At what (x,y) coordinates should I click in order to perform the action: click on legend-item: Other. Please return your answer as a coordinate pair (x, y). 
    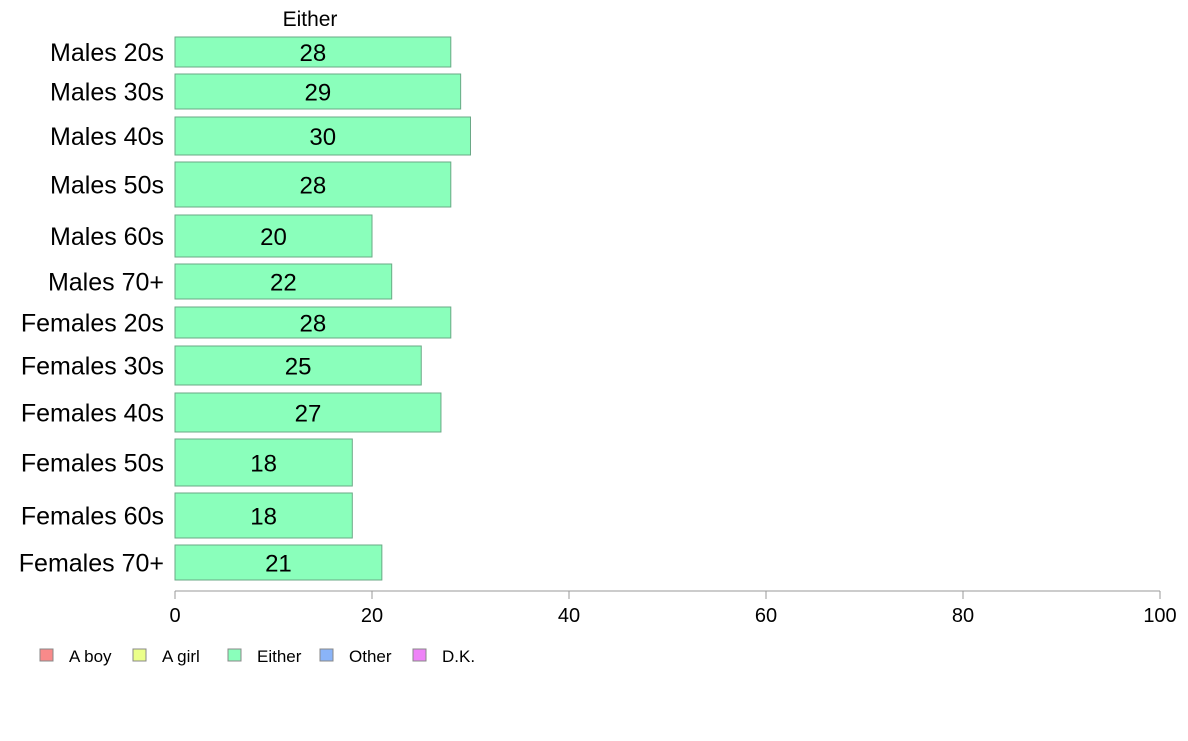
    Looking at the image, I should click on (355, 656).